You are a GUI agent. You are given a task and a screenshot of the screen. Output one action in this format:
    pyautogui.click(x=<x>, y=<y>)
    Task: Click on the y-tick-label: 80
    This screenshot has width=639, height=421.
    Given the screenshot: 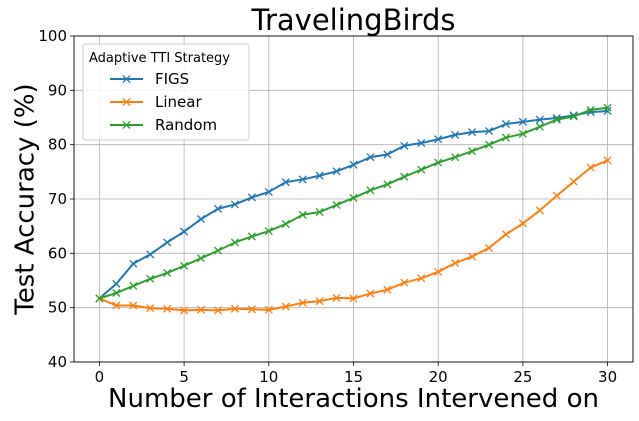 What is the action you would take?
    pyautogui.click(x=57, y=145)
    